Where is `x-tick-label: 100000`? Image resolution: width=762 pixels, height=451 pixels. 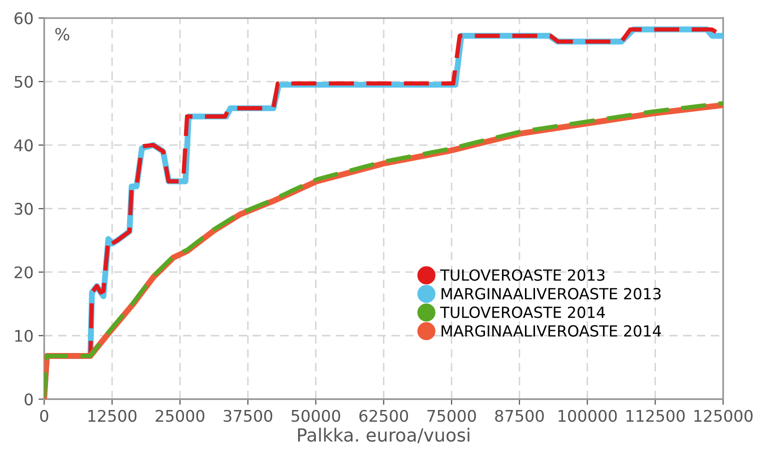 x-tick-label: 100000 is located at coordinates (587, 416).